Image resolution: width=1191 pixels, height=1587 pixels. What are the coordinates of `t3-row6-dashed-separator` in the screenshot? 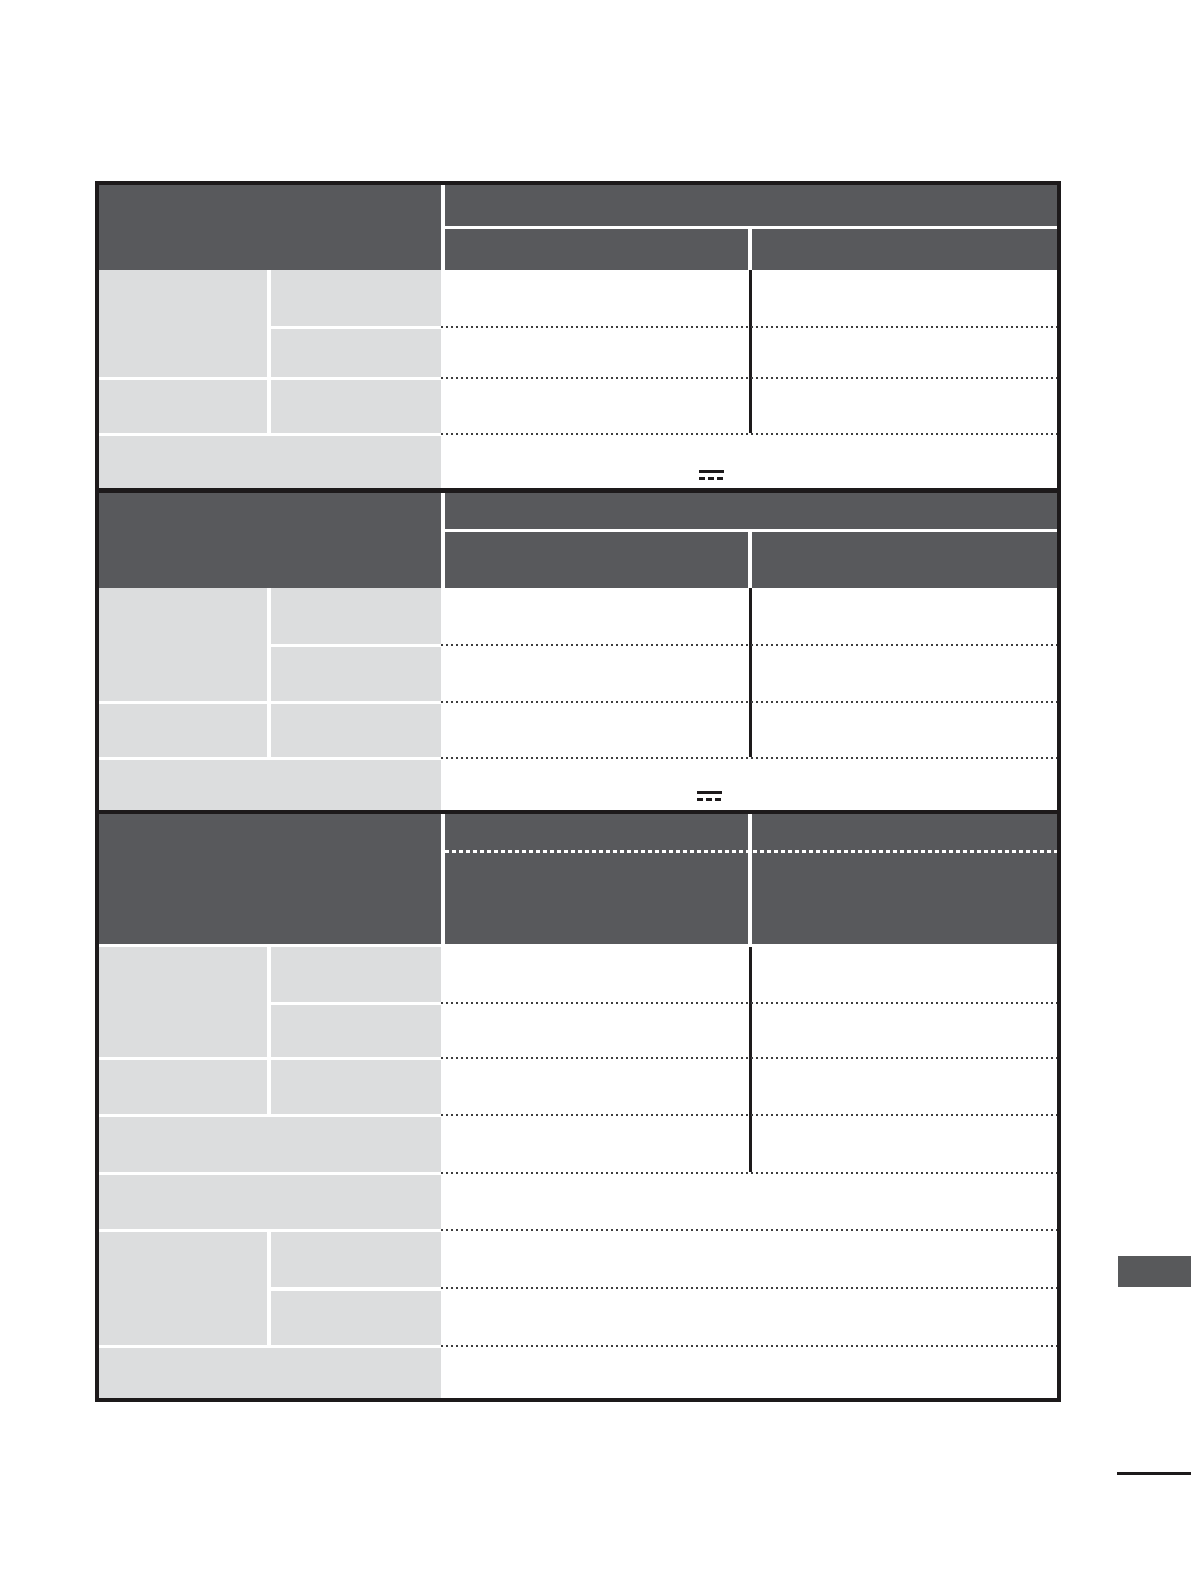 It's located at (749, 1288).